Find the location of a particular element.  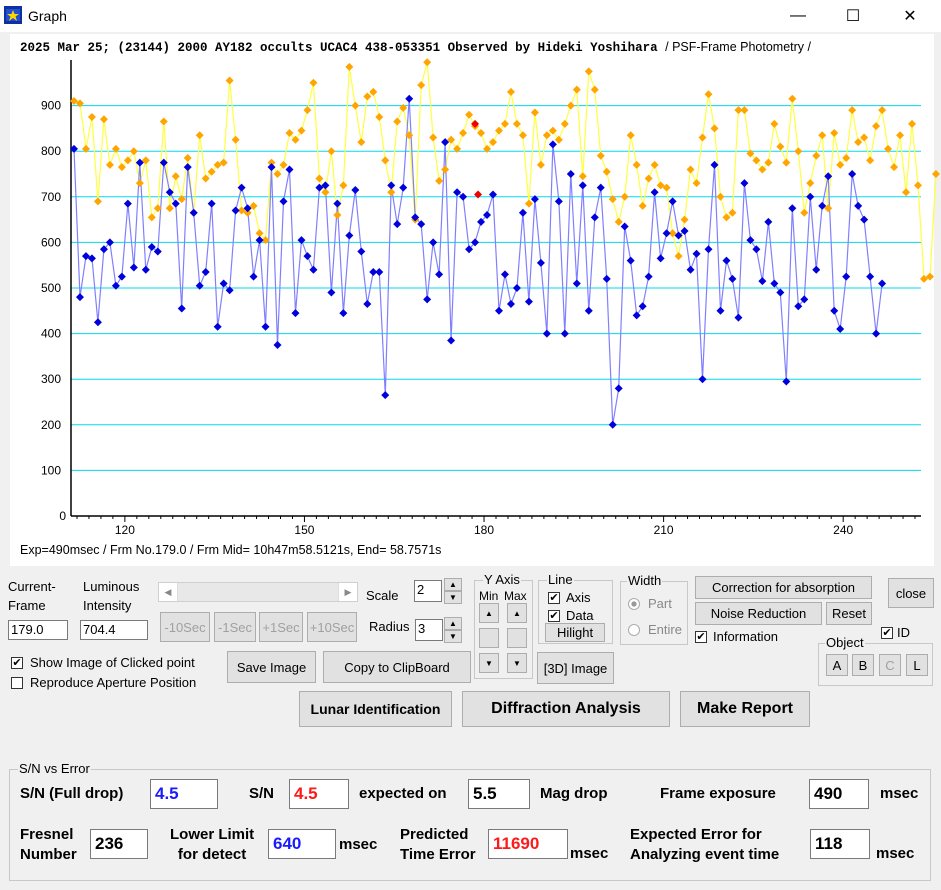

sn-label: S/N is located at coordinates (262, 793).